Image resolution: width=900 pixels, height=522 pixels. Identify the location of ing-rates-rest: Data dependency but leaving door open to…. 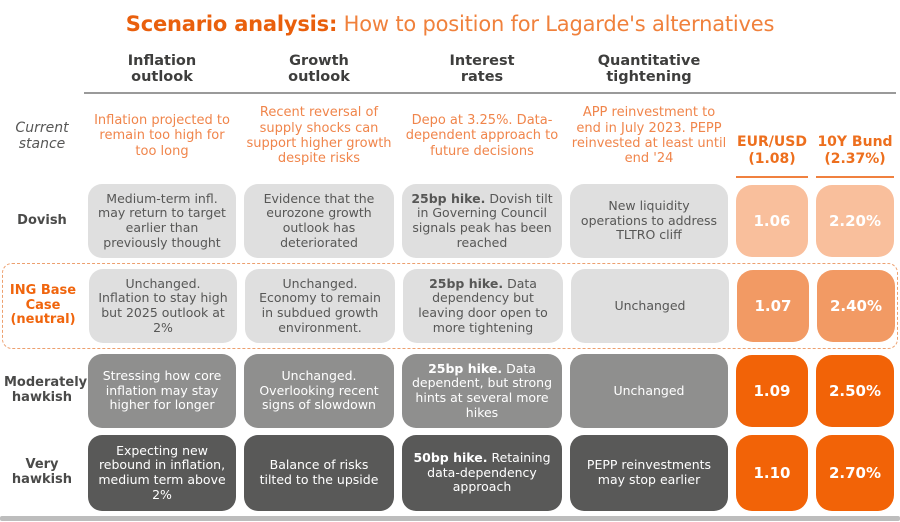
(483, 305).